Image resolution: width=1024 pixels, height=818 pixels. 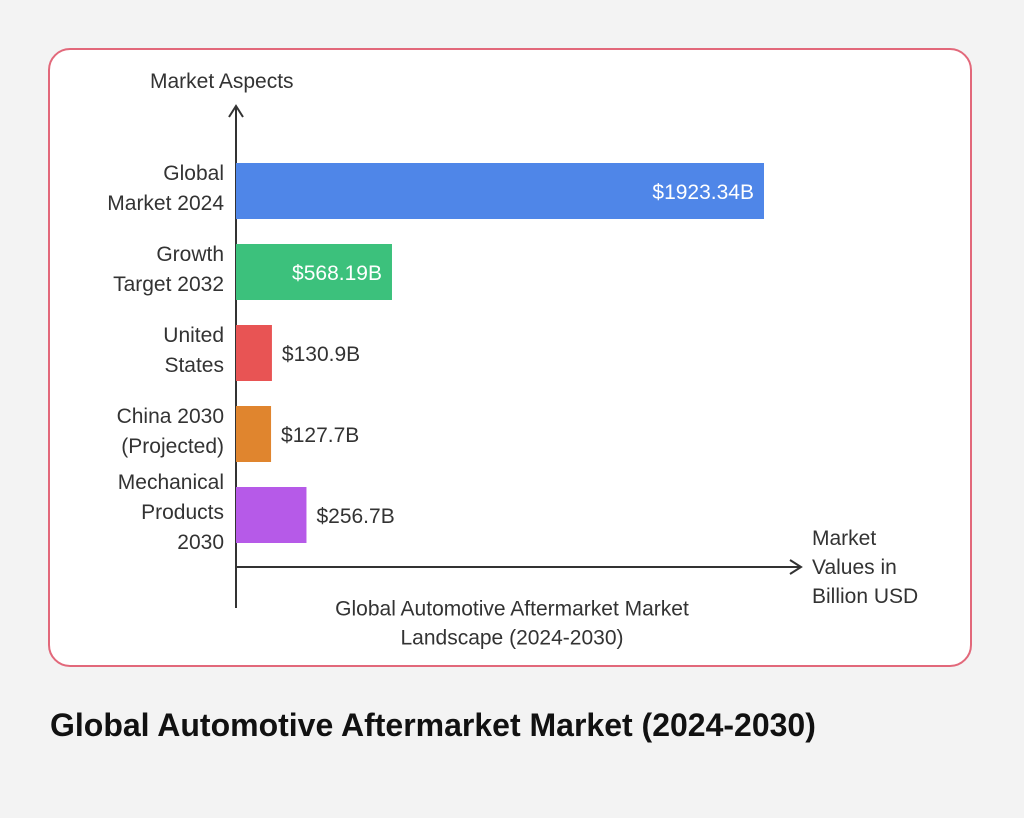 I want to click on value-label-1: $1923.34B, so click(x=703, y=192).